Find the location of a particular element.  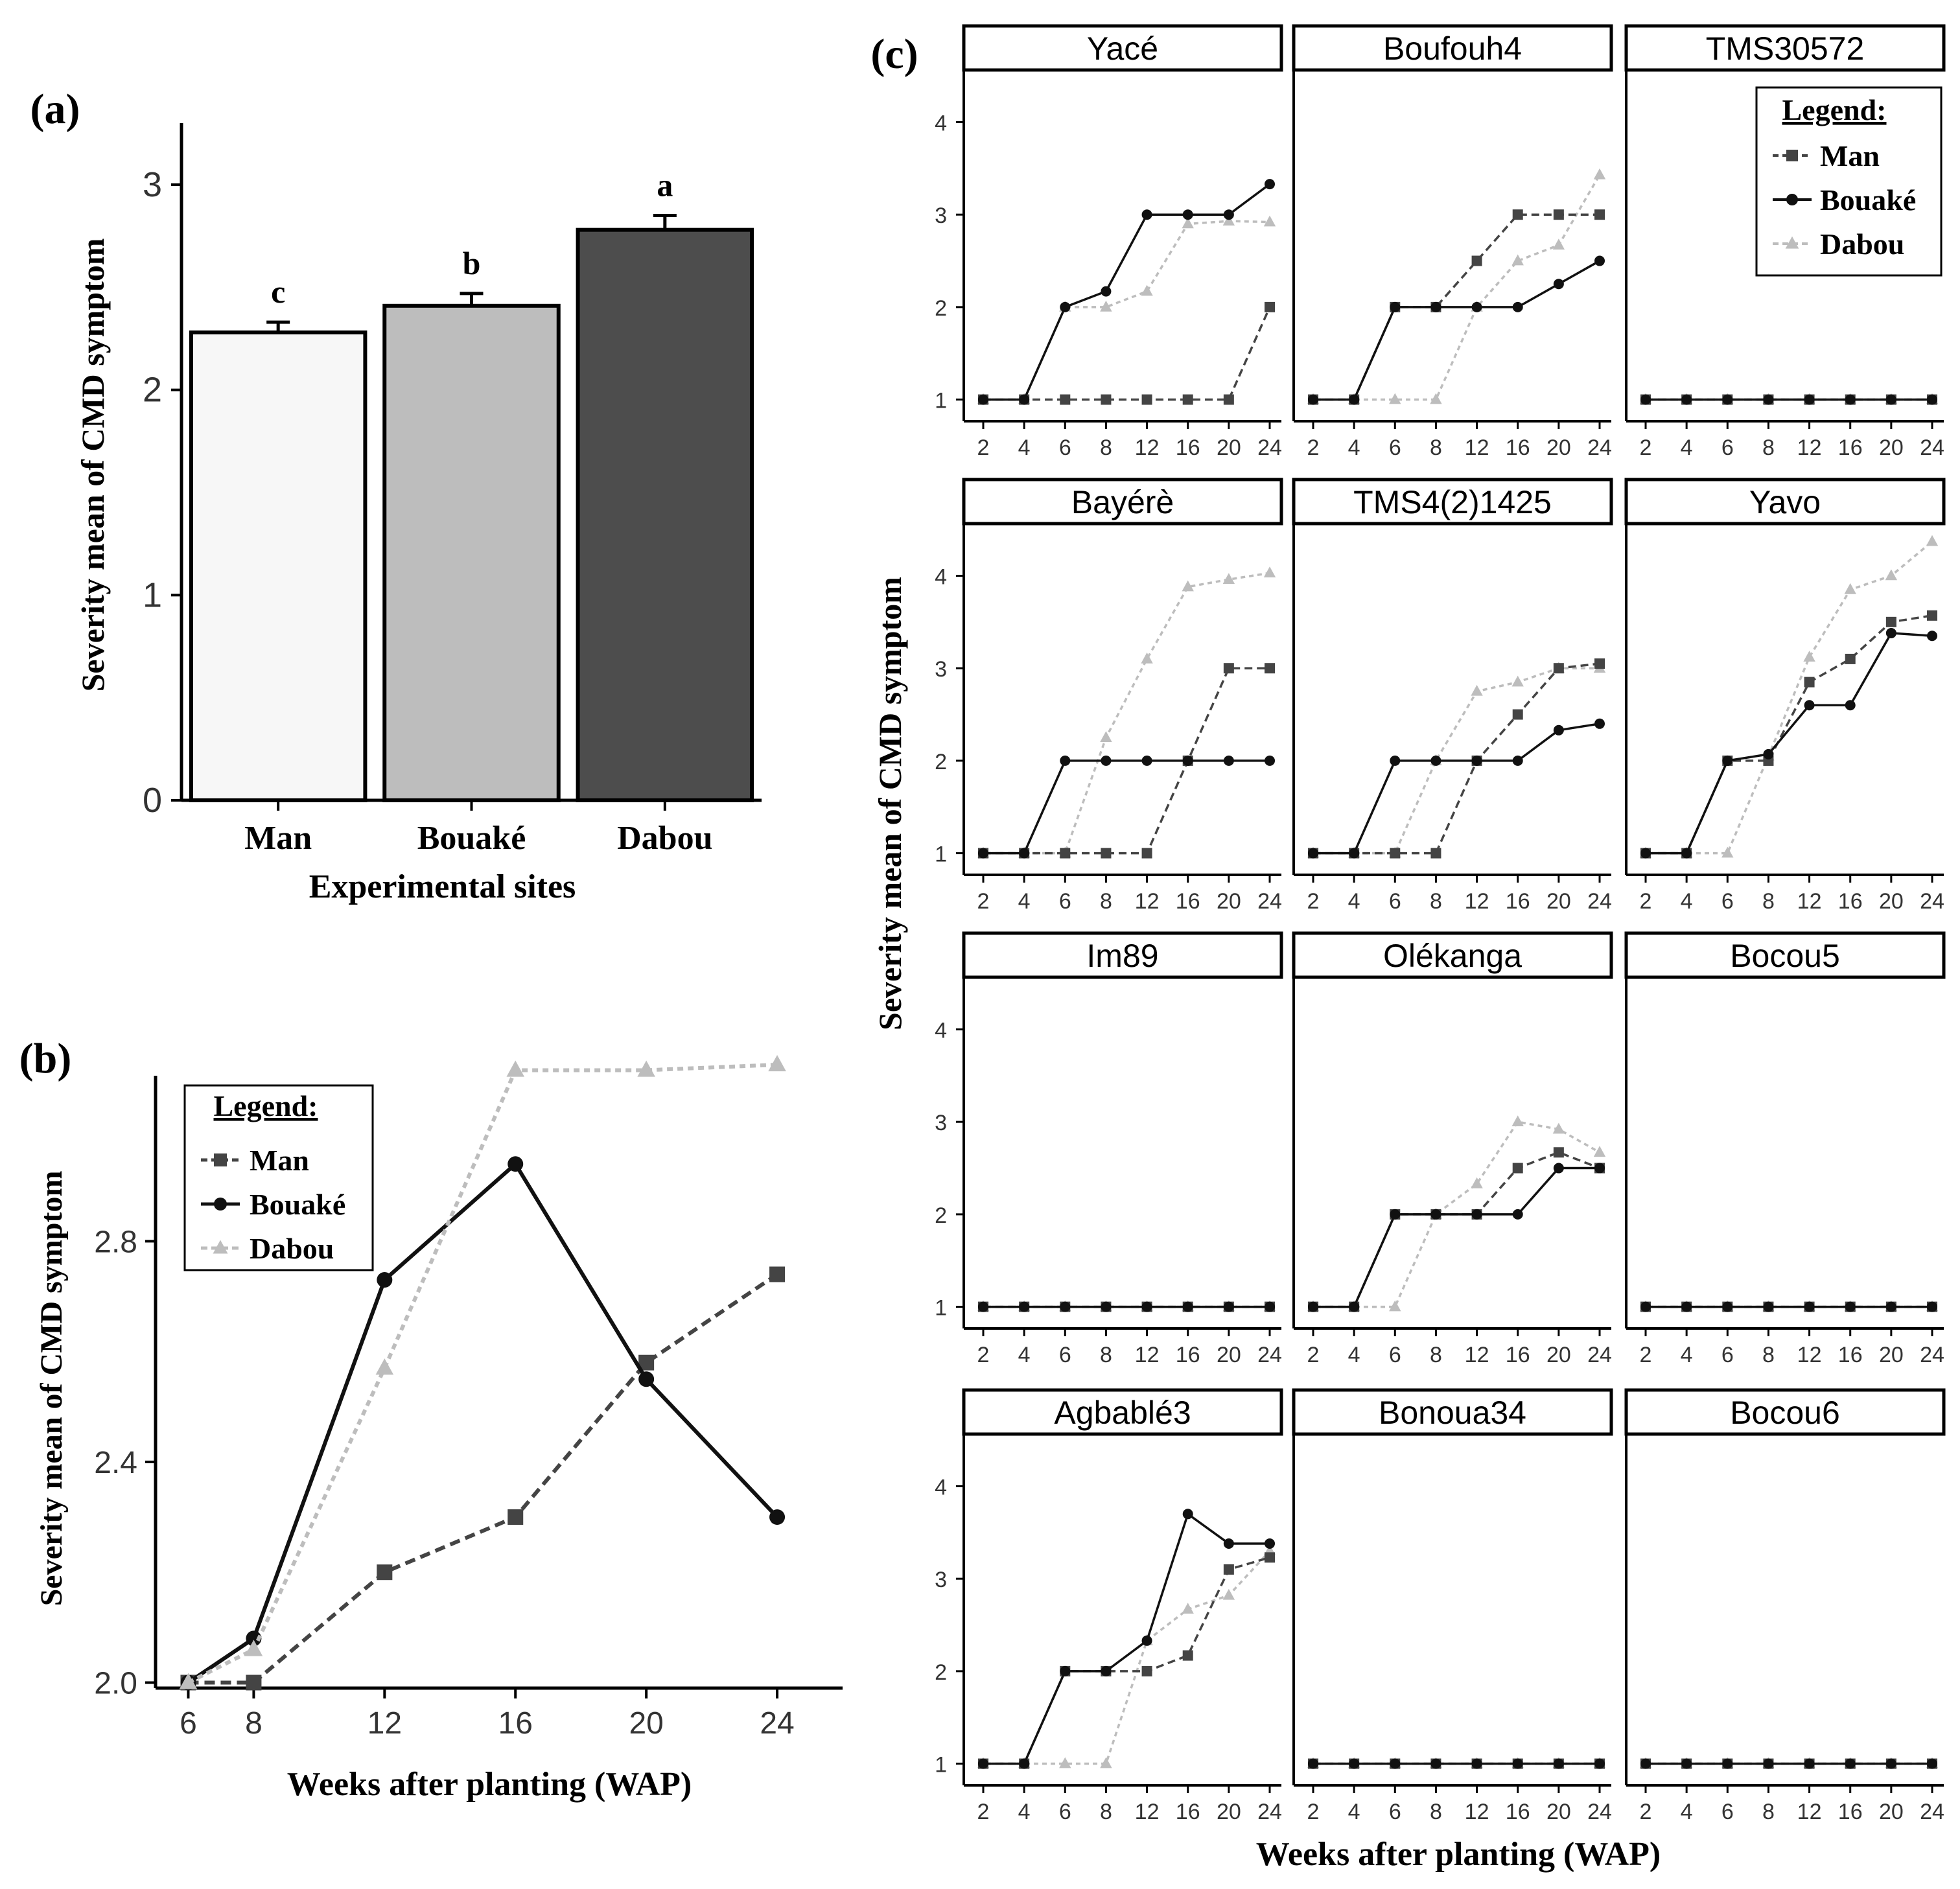

legend: Legend: Man Bouaké Dabou is located at coordinates (1848, 181).